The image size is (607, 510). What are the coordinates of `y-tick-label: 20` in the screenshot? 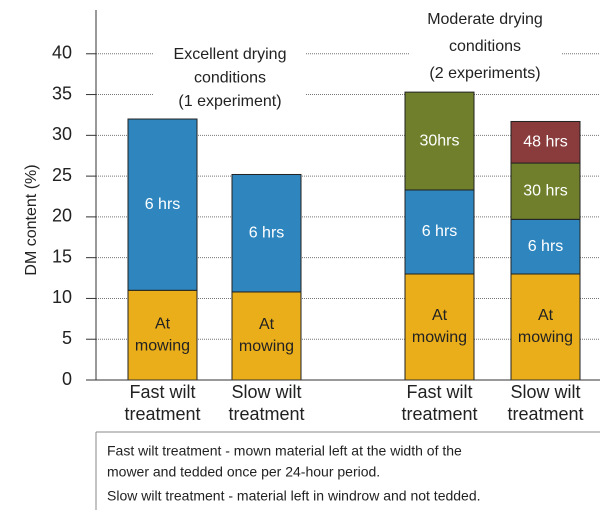 It's located at (62, 216).